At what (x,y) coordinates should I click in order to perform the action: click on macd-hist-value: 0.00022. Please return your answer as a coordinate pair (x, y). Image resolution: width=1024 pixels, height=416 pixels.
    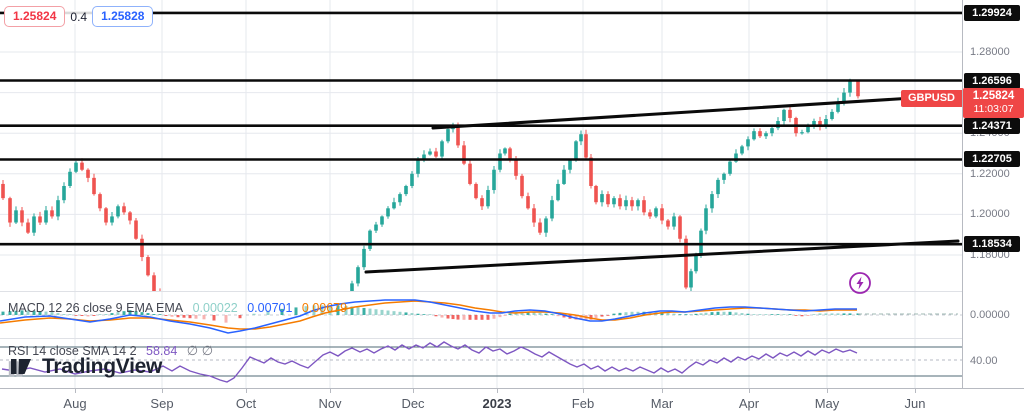
    Looking at the image, I should click on (215, 308).